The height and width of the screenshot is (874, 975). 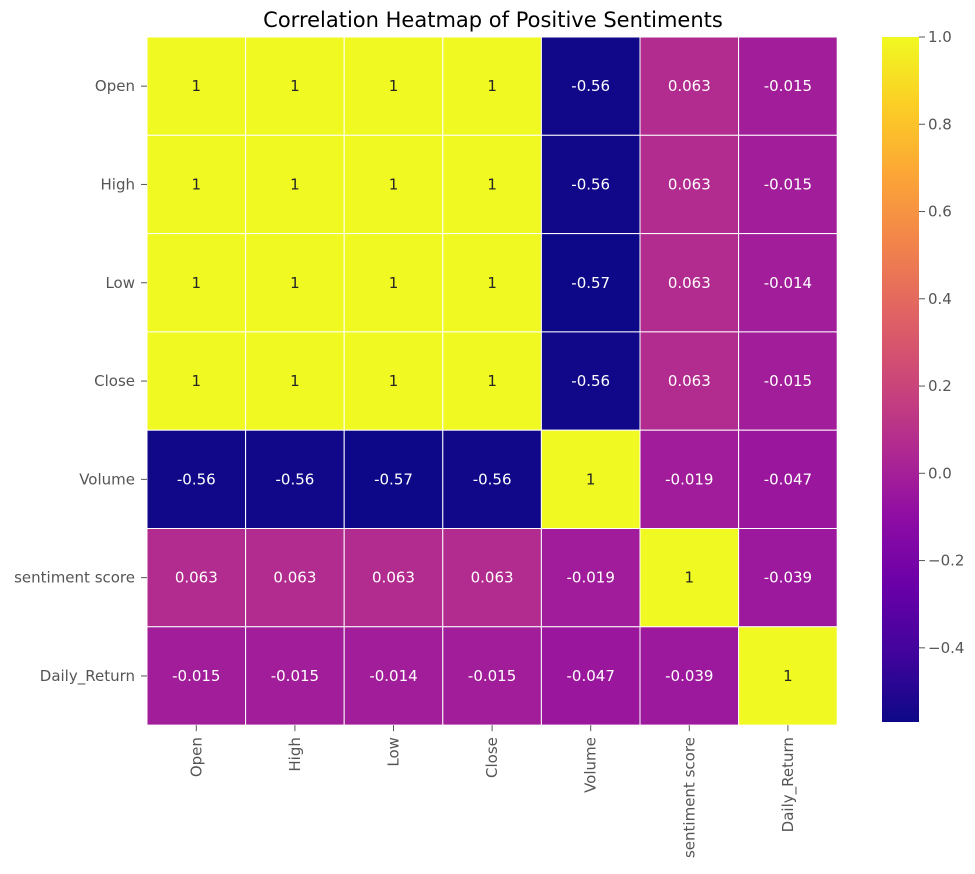 I want to click on colorbar-tick-label: 1.0, so click(x=940, y=37).